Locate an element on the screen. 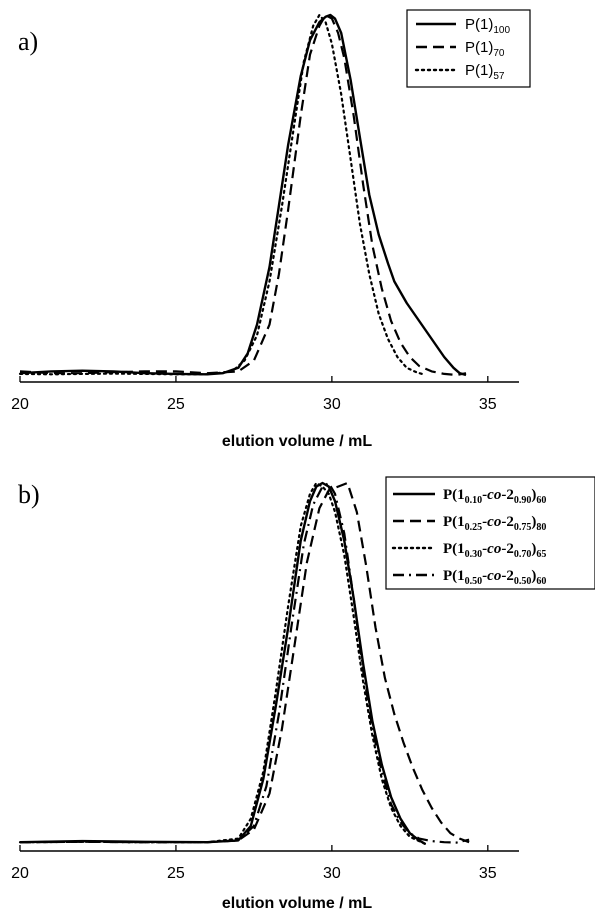 This screenshot has width=595, height=914. panel-b-label: b) is located at coordinates (29, 494).